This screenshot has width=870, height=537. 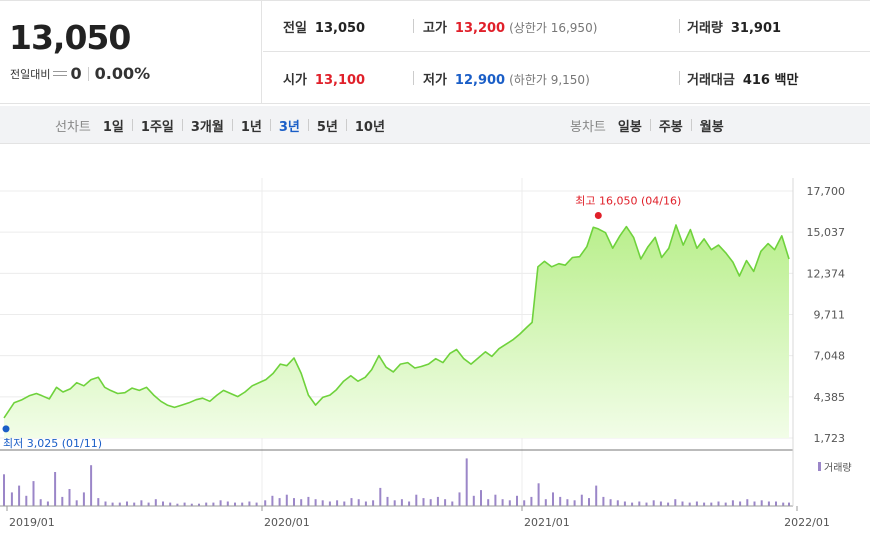 What do you see at coordinates (770, 80) in the screenshot?
I see `trade-amount-value: 416 백만` at bounding box center [770, 80].